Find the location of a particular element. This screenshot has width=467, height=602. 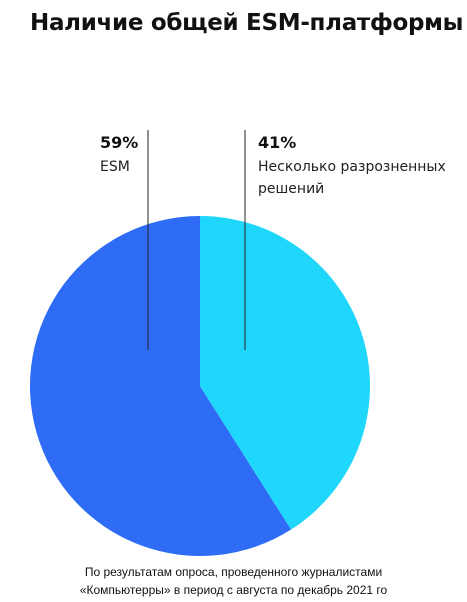

chart-title: Наличие общей ESM-платформы is located at coordinates (247, 23).